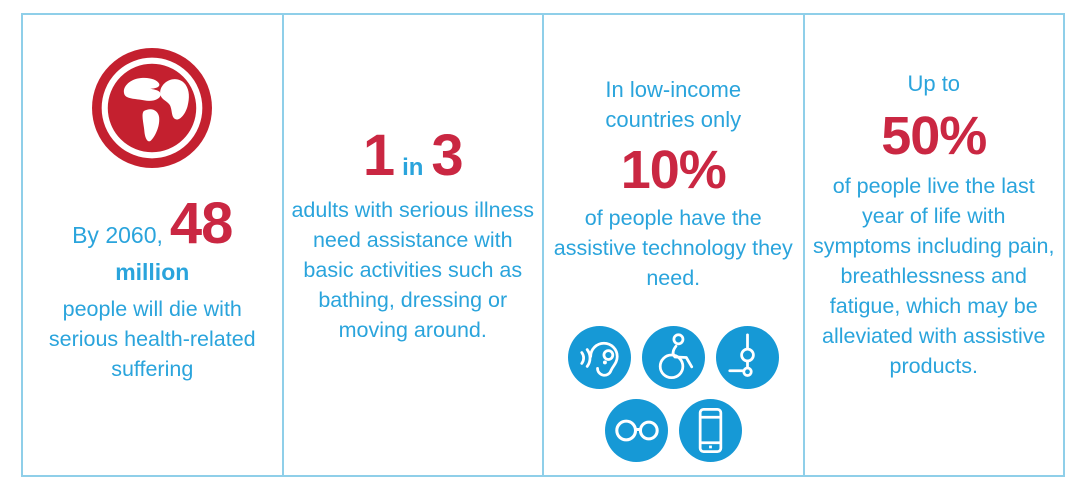 The width and height of the screenshot is (1091, 493). I want to click on icon-row-top, so click(673, 357).